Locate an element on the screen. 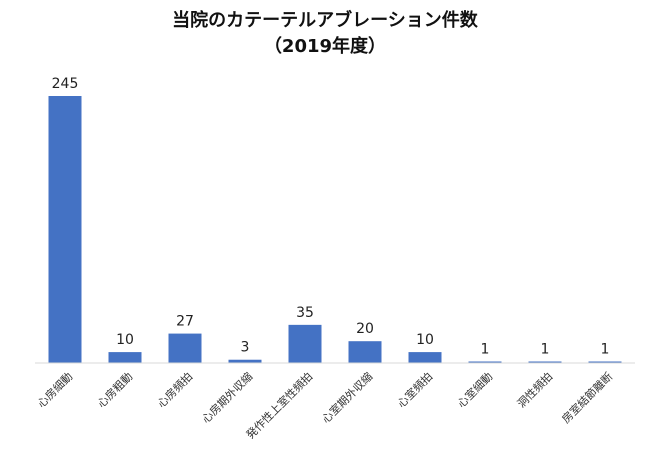 This screenshot has height=455, width=650. category-label-7: 心室頻拍 is located at coordinates (414, 389).